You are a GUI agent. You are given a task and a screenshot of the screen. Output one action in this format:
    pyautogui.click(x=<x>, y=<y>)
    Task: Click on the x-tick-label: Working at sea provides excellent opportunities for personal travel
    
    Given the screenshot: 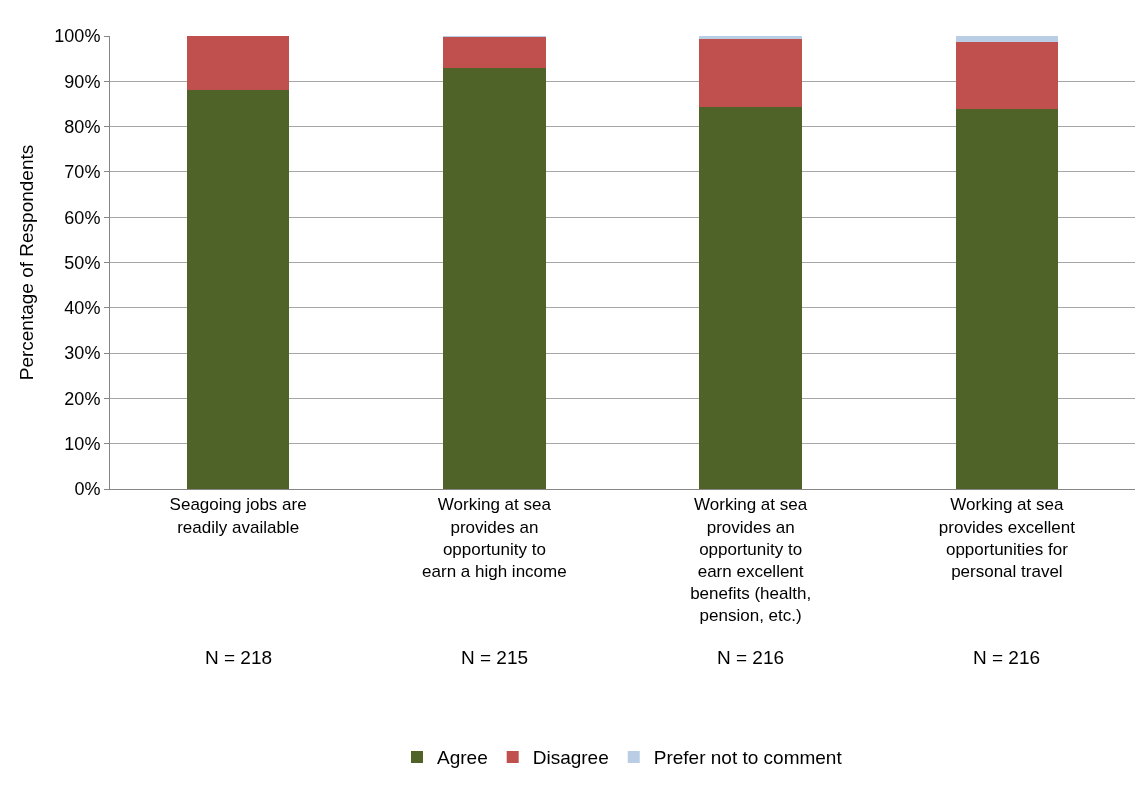 What is the action you would take?
    pyautogui.click(x=1007, y=538)
    